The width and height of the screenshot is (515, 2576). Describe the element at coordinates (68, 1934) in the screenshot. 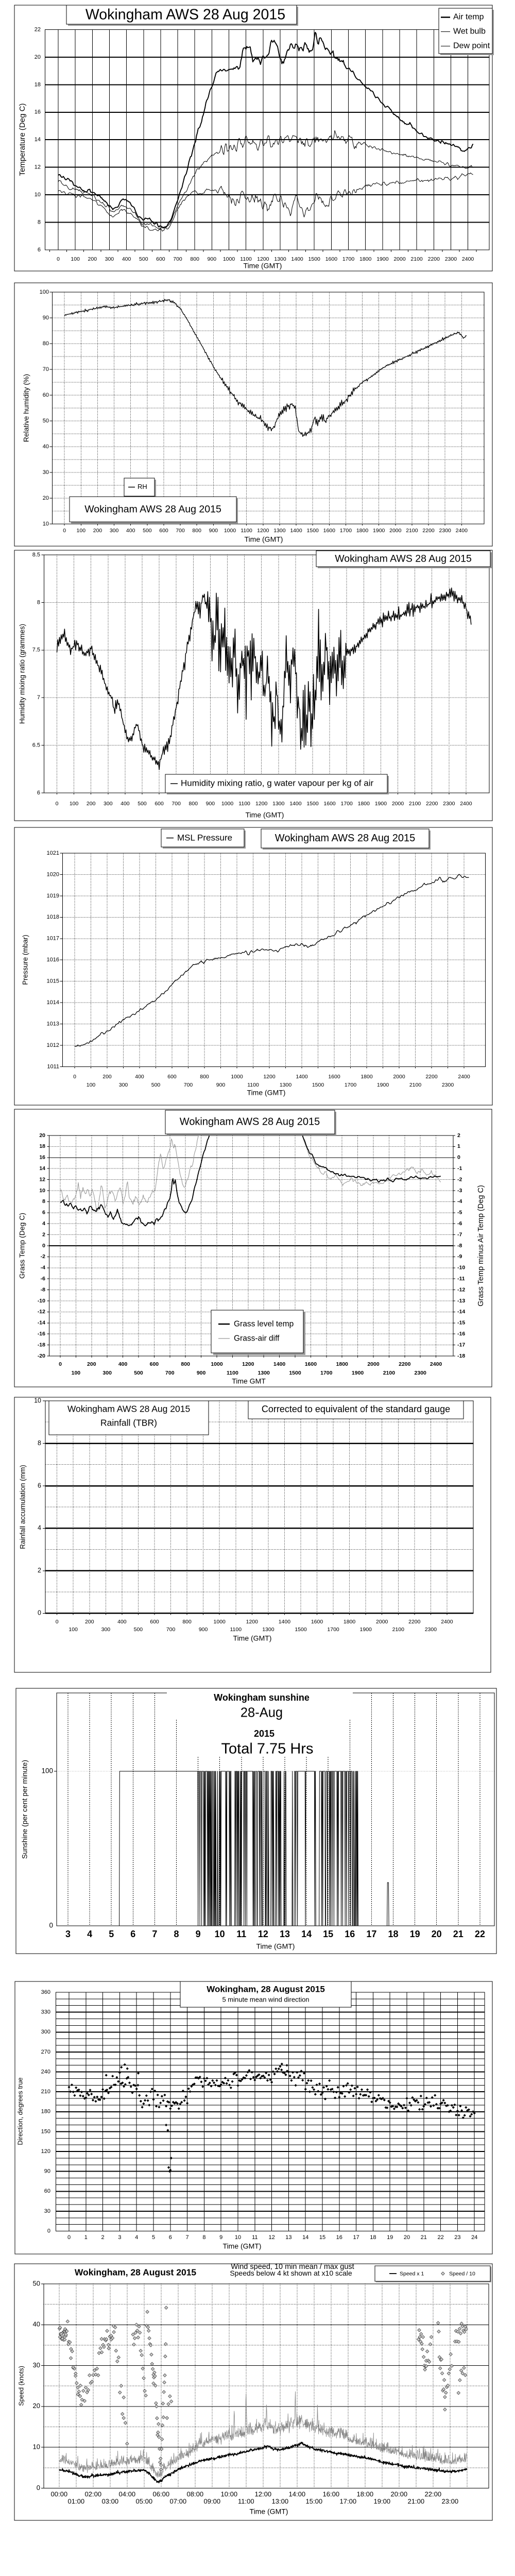

I see `svg-text: 3` at that location.